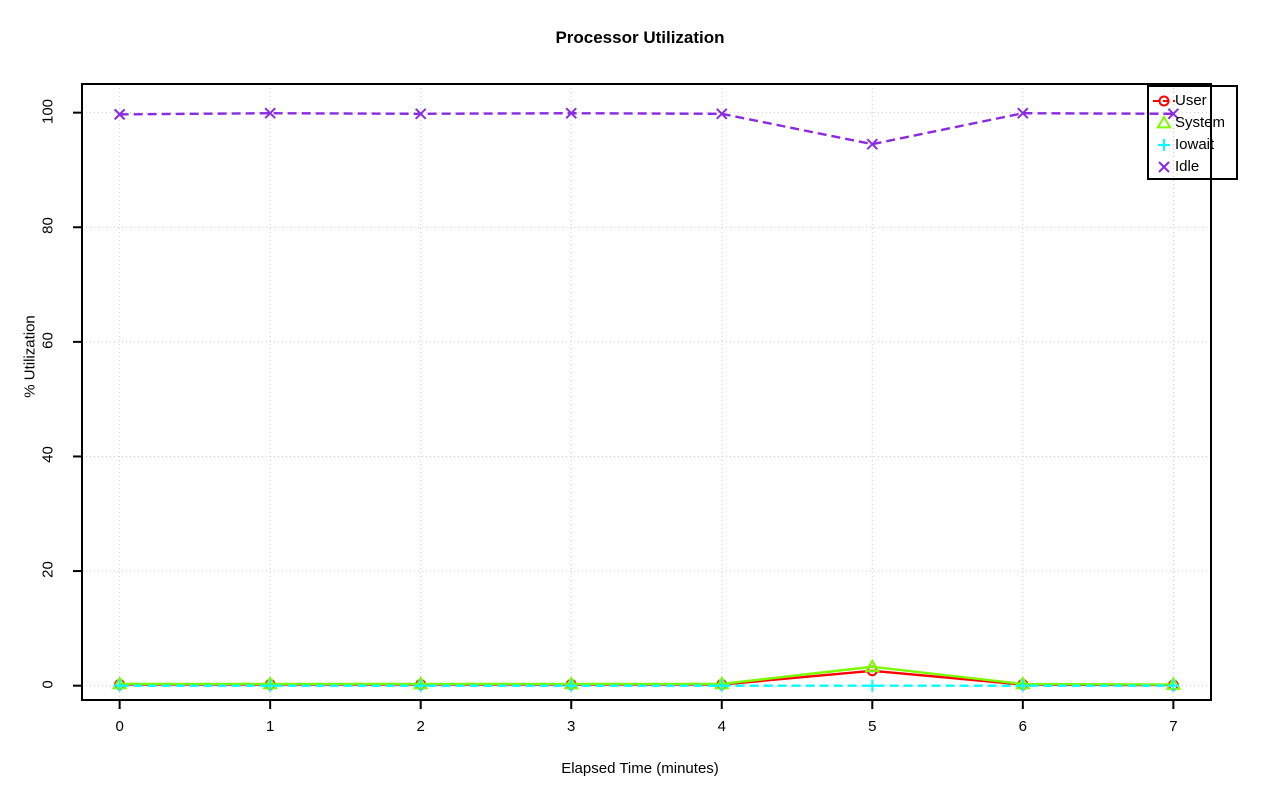 Image resolution: width=1280 pixels, height=801 pixels. I want to click on x-tick-label: 0, so click(119, 726).